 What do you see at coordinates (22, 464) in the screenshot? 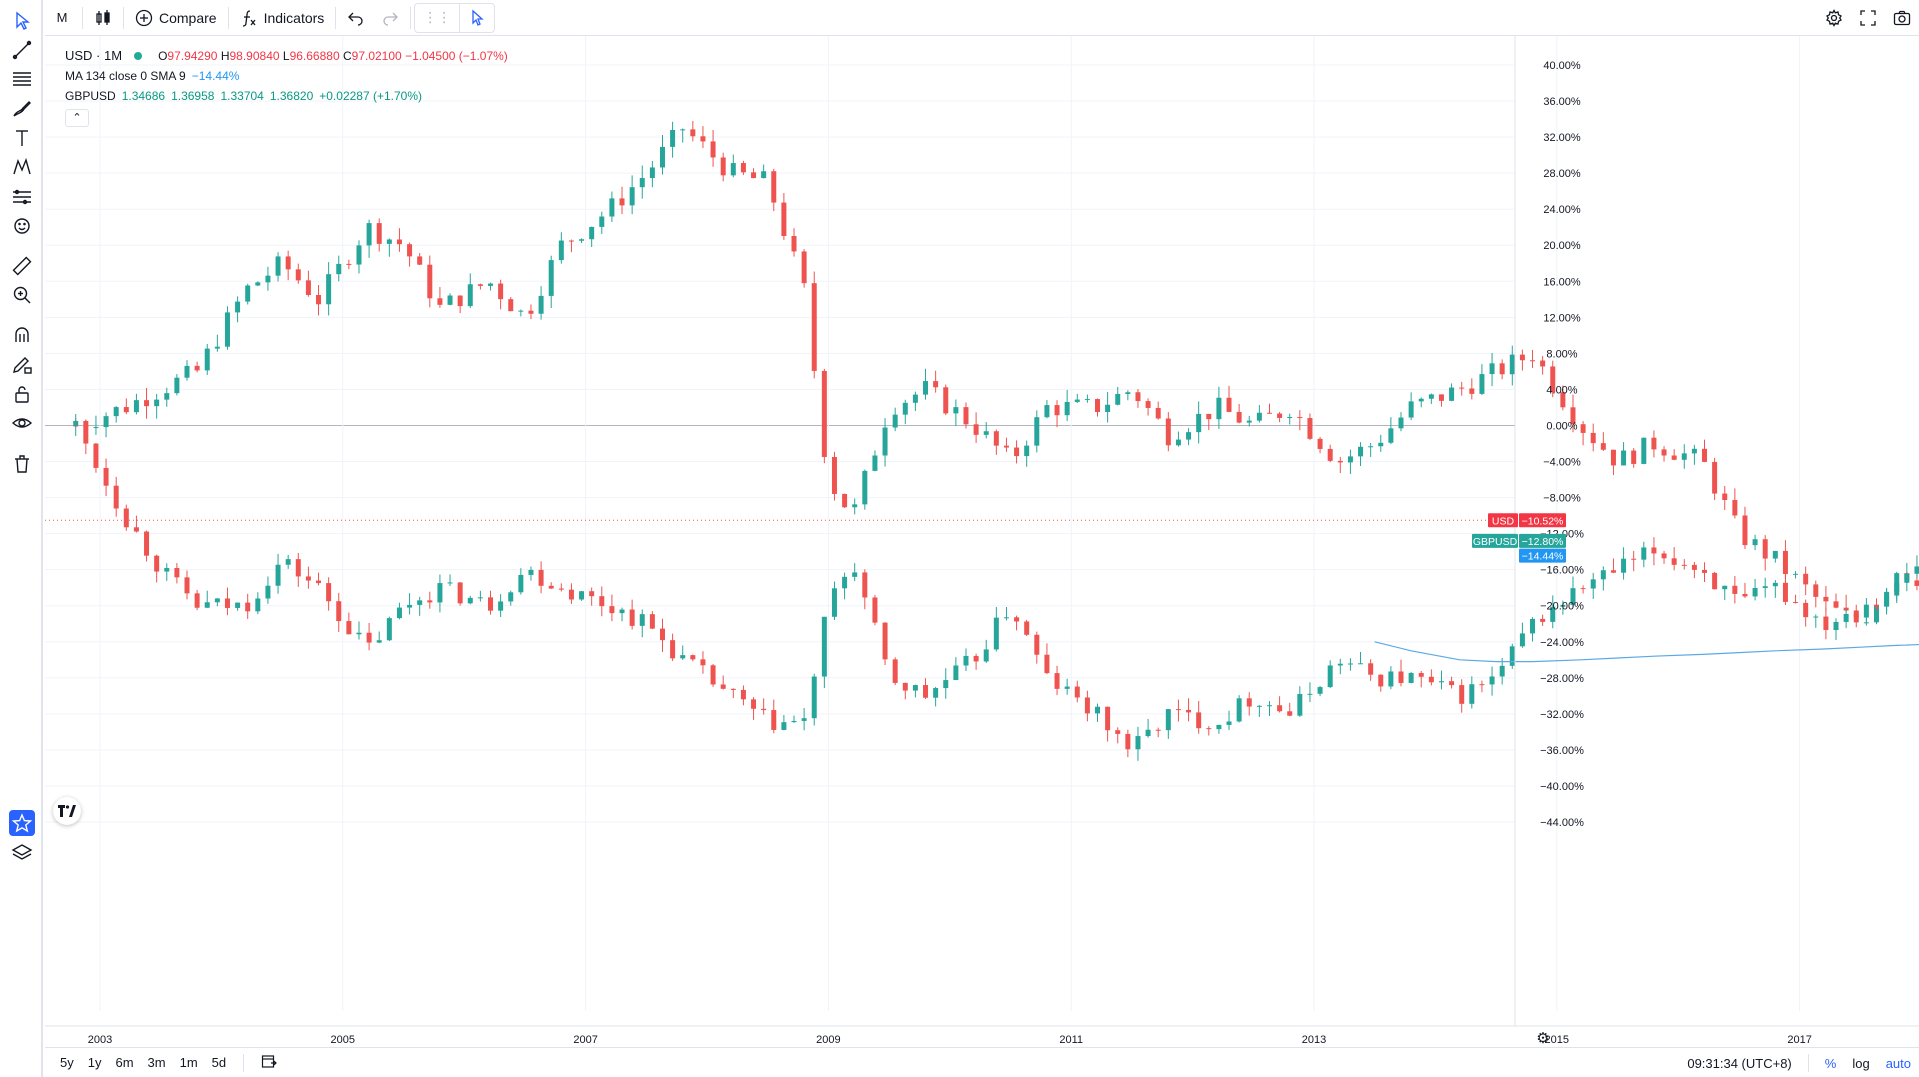
I see `remove-drawings-tool` at bounding box center [22, 464].